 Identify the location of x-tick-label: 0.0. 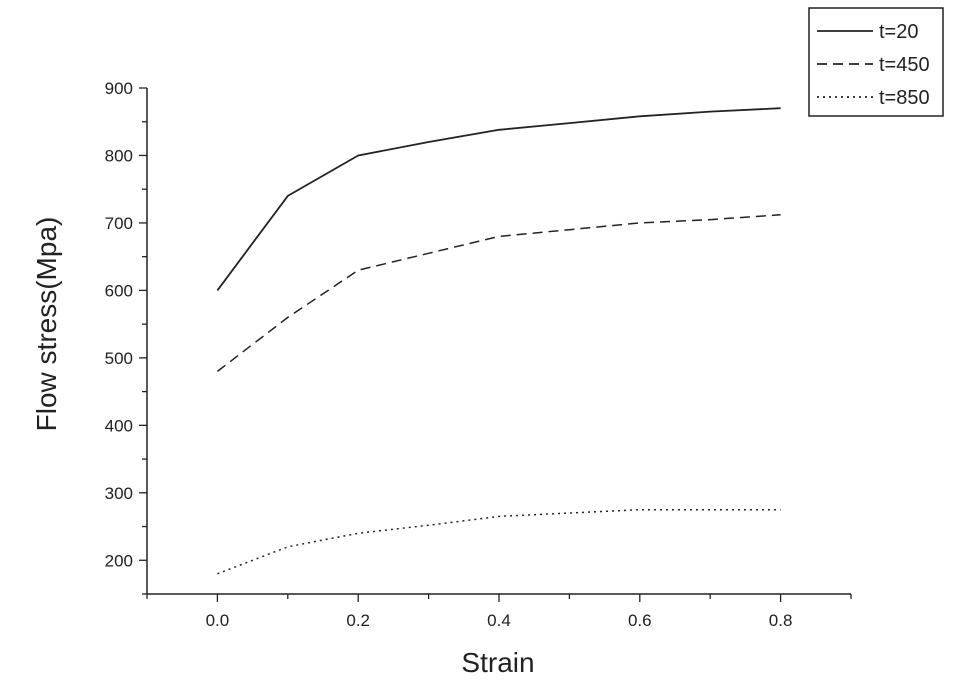
(218, 620).